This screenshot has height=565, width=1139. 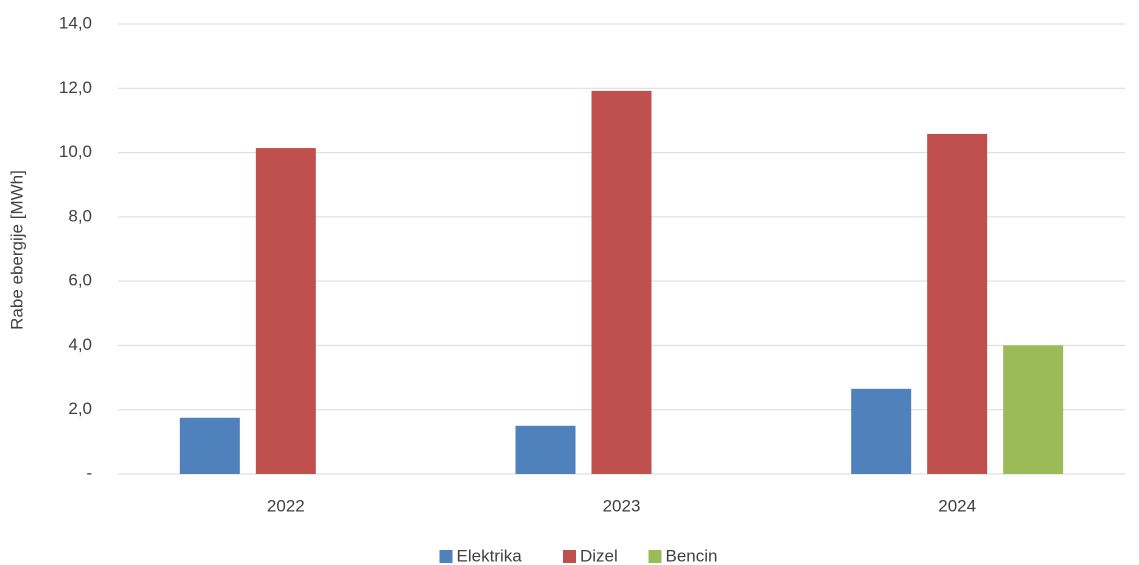 What do you see at coordinates (599, 555) in the screenshot?
I see `legend-label: Dizel` at bounding box center [599, 555].